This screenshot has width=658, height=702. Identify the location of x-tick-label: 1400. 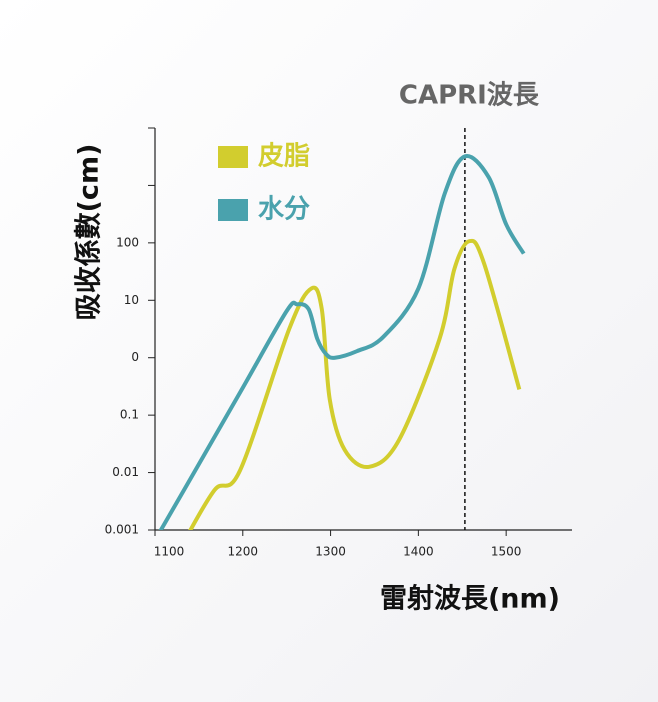
(418, 552).